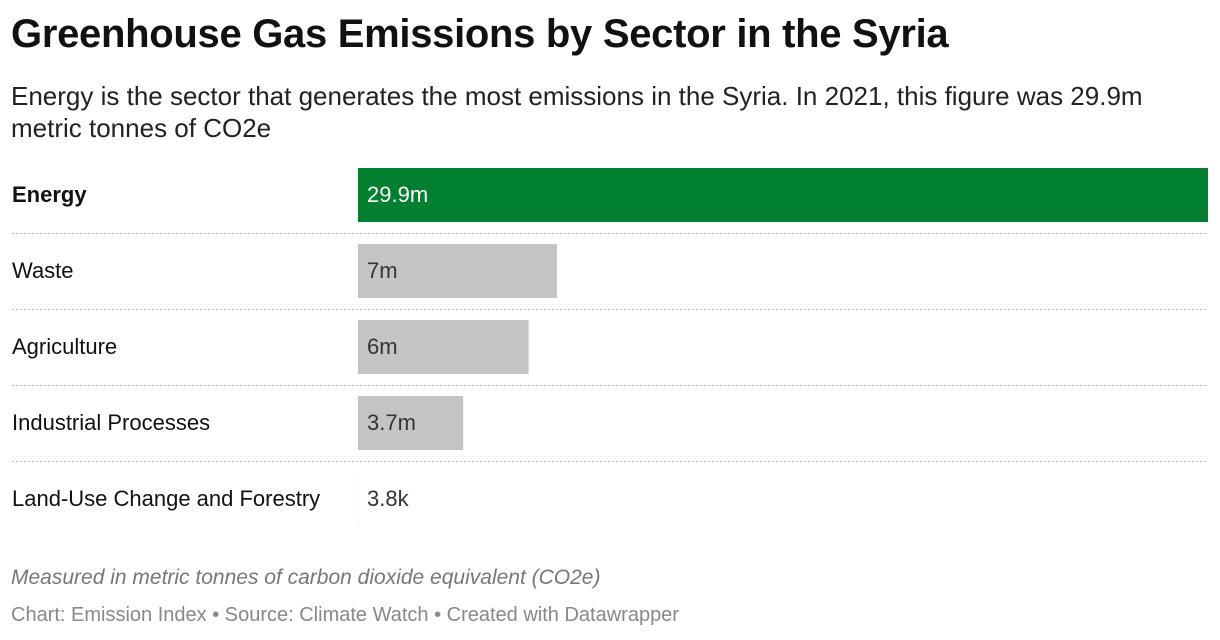 This screenshot has width=1220, height=640. What do you see at coordinates (382, 270) in the screenshot?
I see `value-label: 7m` at bounding box center [382, 270].